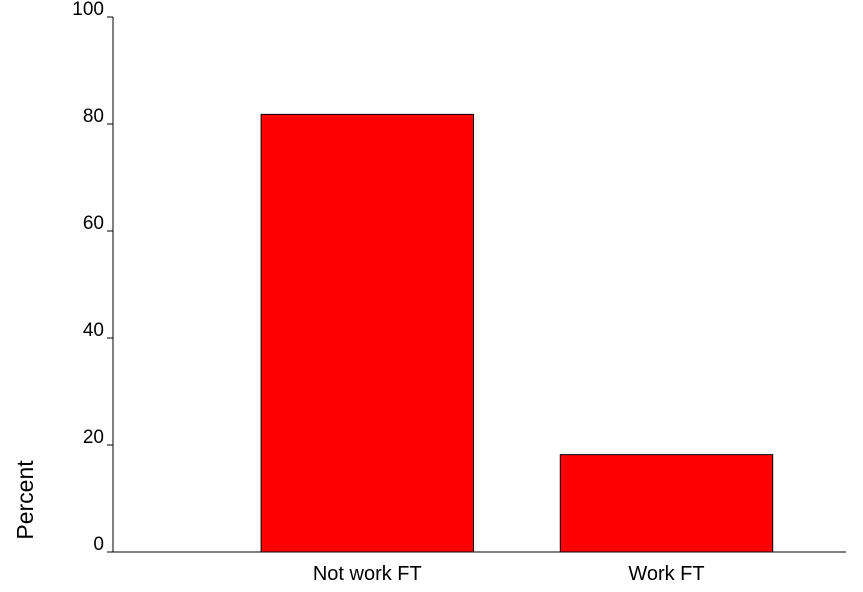 The width and height of the screenshot is (863, 592). I want to click on x-category-label: Work FT, so click(666, 574).